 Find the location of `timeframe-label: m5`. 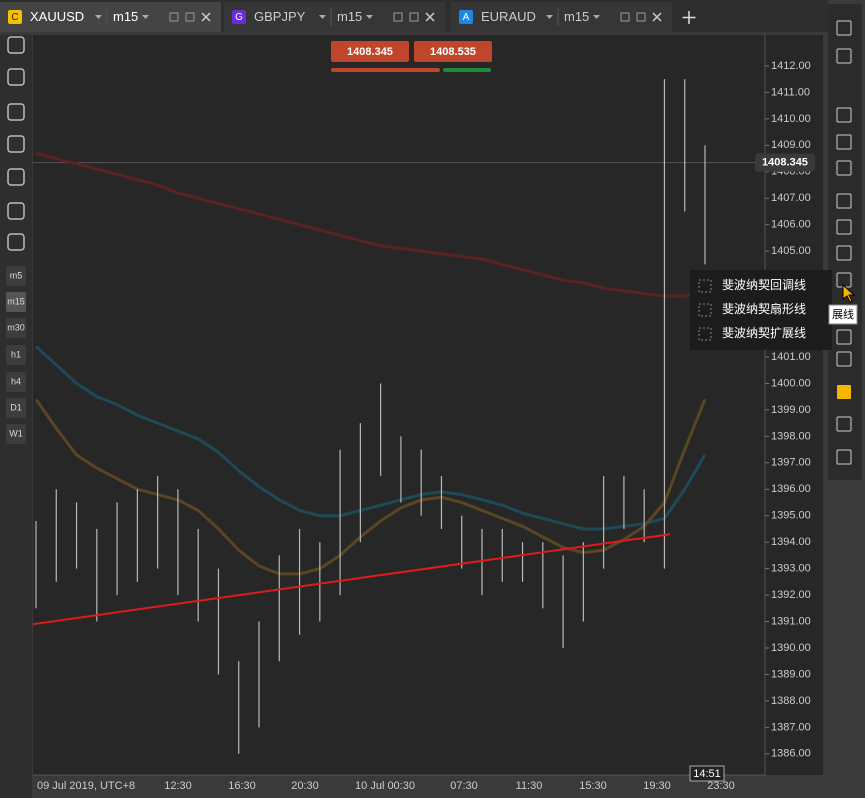

timeframe-label: m5 is located at coordinates (16, 275).